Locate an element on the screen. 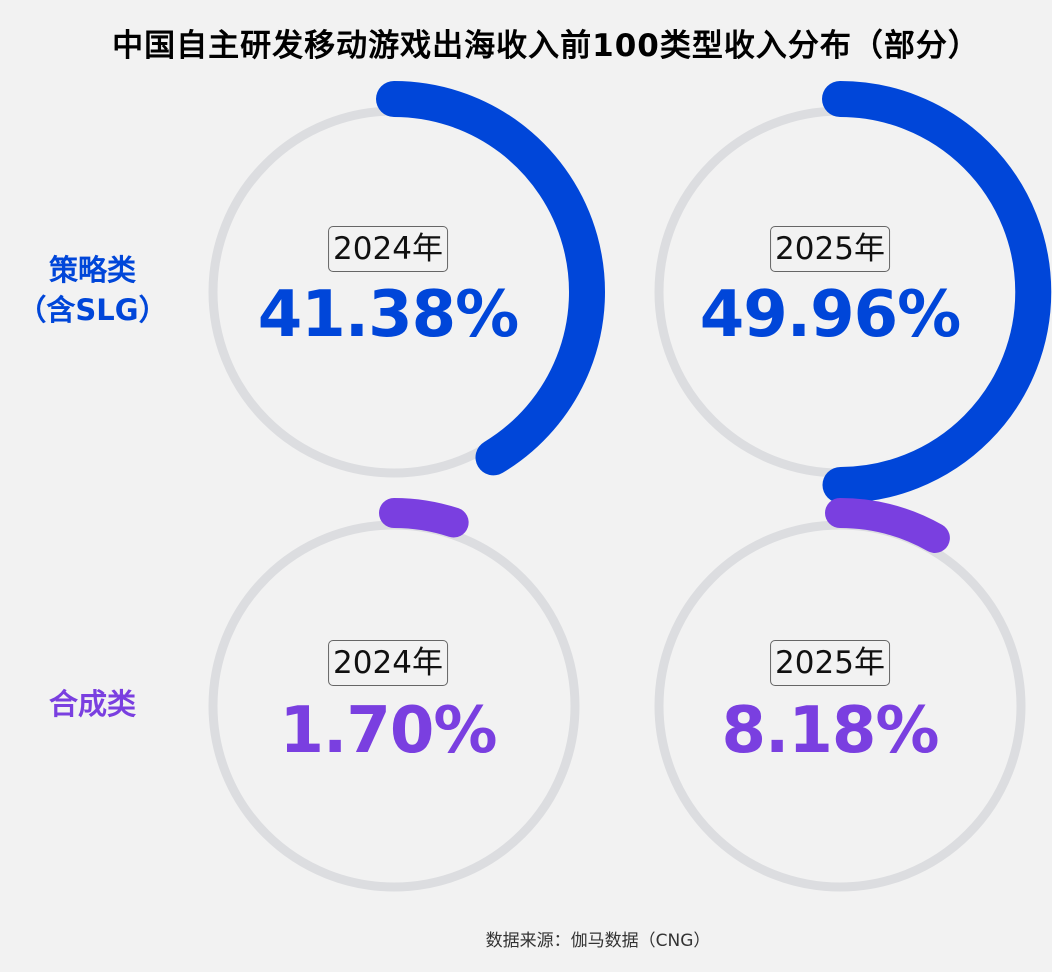 The height and width of the screenshot is (972, 1052). ring-progress-strategy-2024 is located at coordinates (490, 278).